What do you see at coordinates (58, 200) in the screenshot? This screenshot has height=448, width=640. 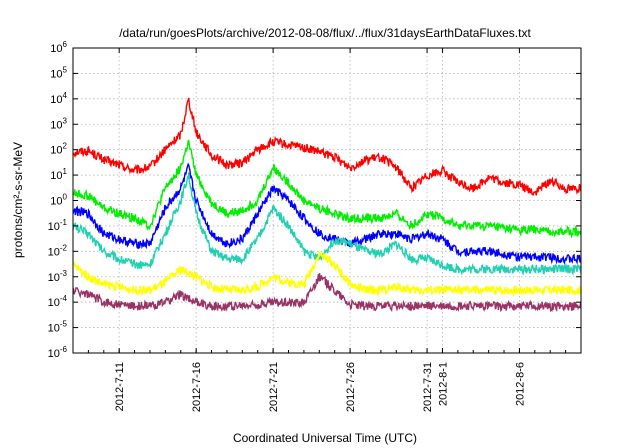 I see `y-tick-label: 10⁰` at bounding box center [58, 200].